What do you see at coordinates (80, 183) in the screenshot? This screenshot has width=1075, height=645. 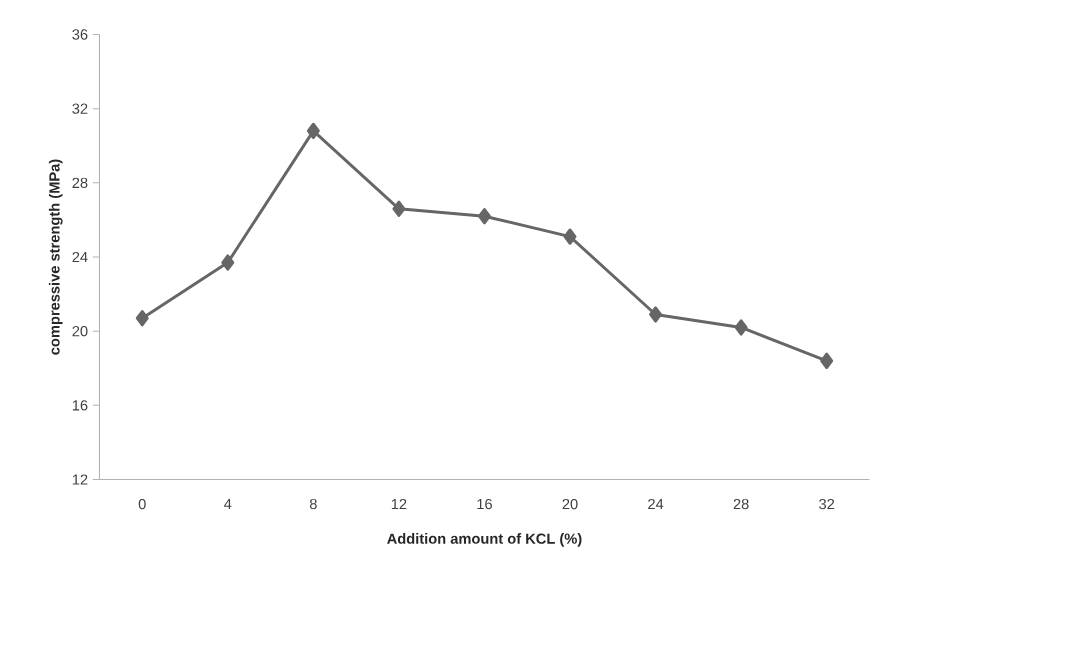 I see `y-tick-label: 28` at bounding box center [80, 183].